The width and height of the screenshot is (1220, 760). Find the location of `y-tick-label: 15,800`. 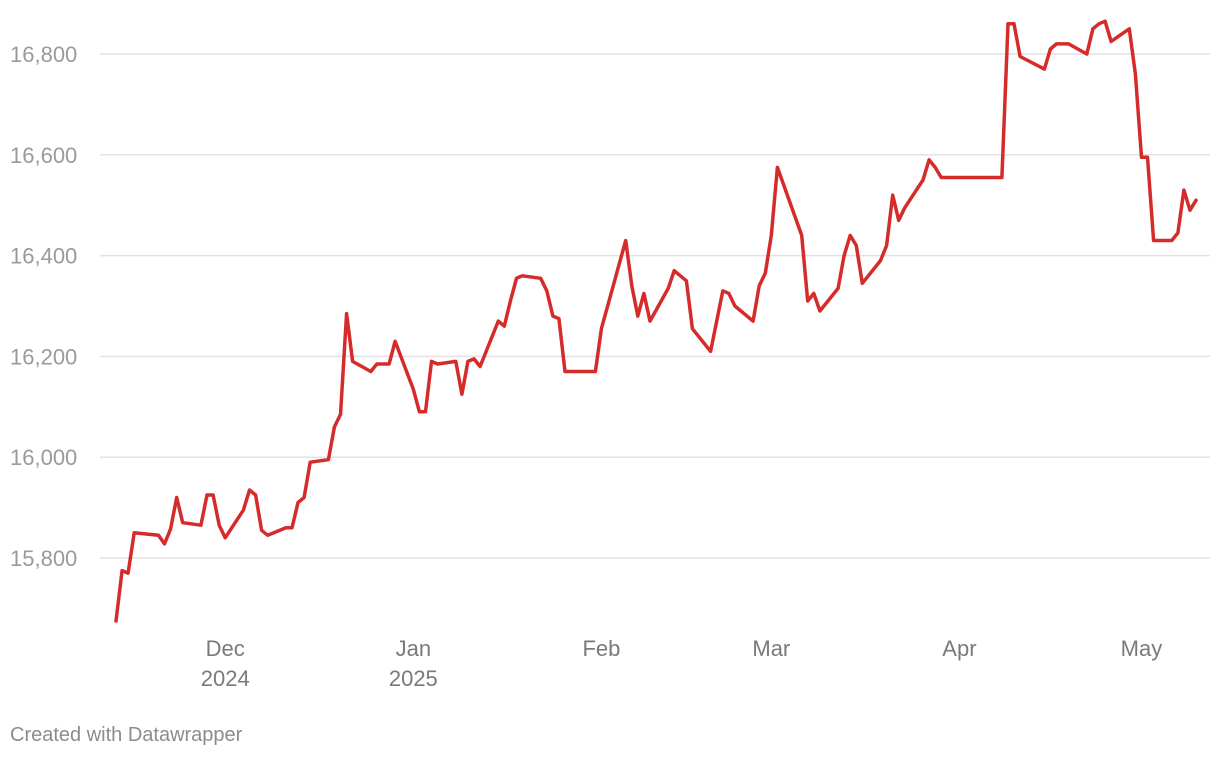

y-tick-label: 15,800 is located at coordinates (43, 558).